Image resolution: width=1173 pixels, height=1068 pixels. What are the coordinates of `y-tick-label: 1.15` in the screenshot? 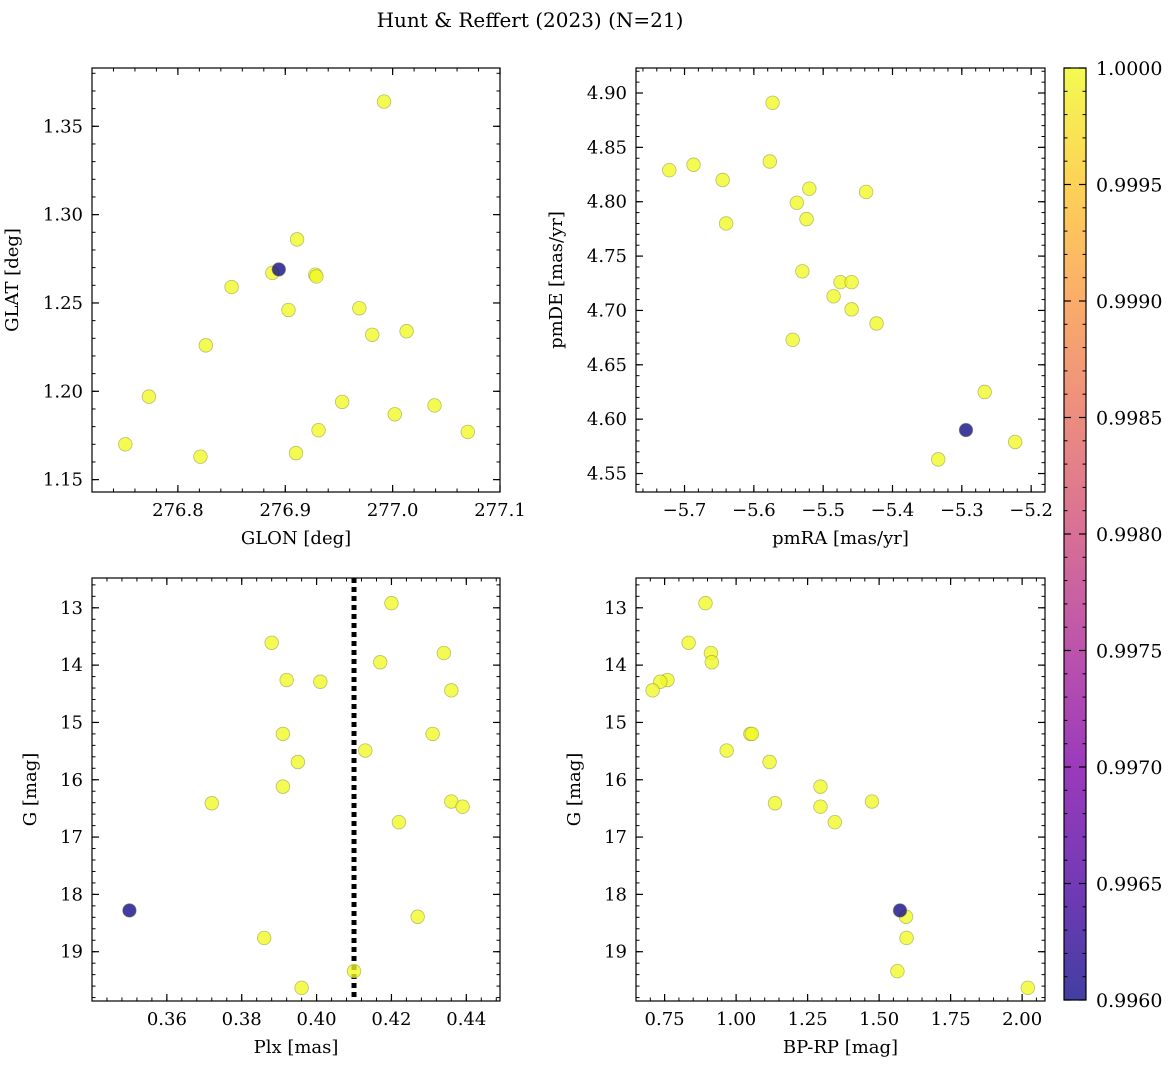 It's located at (63, 480).